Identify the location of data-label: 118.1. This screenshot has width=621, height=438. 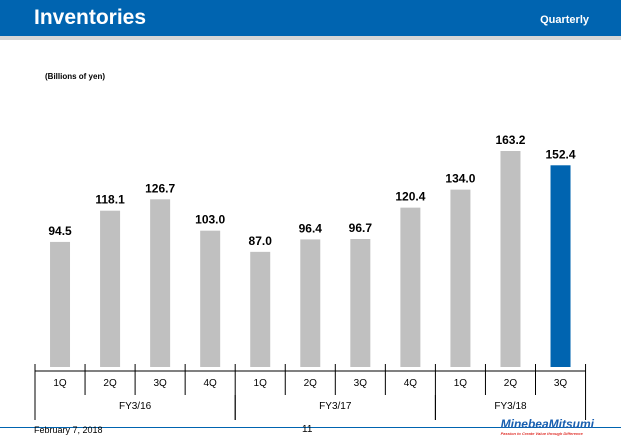
(110, 200).